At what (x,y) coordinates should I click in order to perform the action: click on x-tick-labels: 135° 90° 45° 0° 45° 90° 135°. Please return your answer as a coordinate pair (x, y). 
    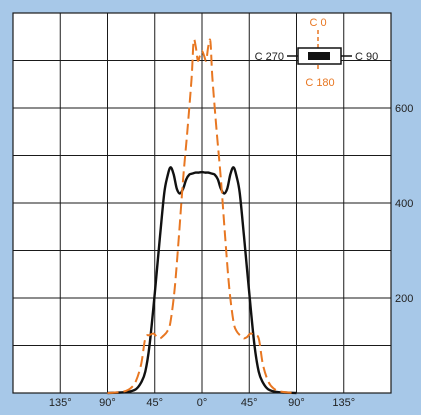
    Looking at the image, I should click on (202, 403).